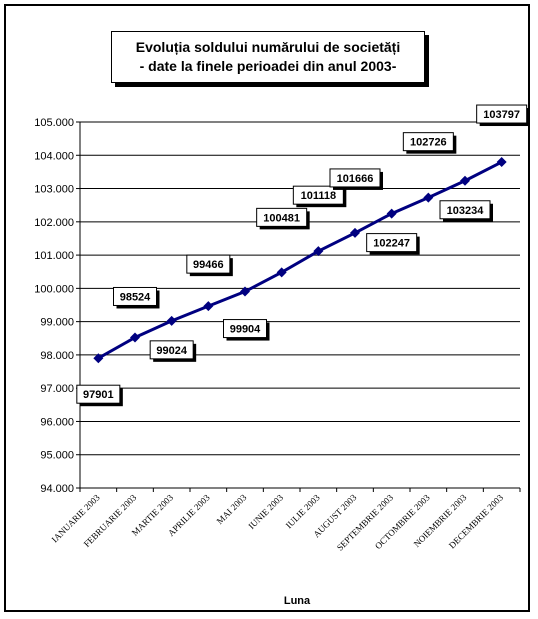 This screenshot has width=538, height=619. Describe the element at coordinates (54, 223) in the screenshot. I see `y-tick-label: 102.000` at that location.